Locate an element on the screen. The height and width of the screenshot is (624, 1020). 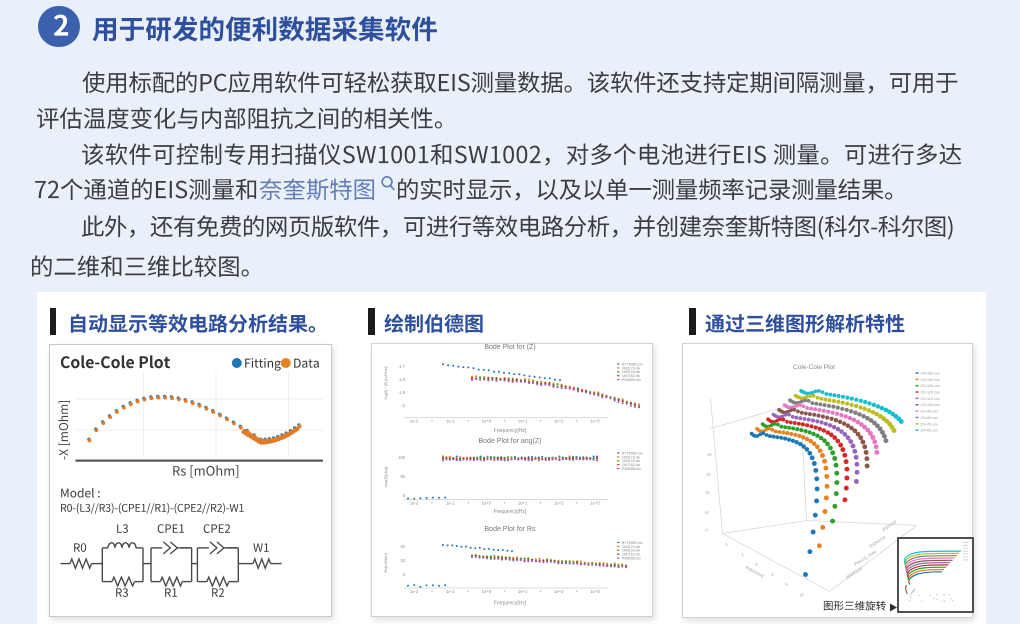
svg-text: 20×90.csv is located at coordinates (929, 411).